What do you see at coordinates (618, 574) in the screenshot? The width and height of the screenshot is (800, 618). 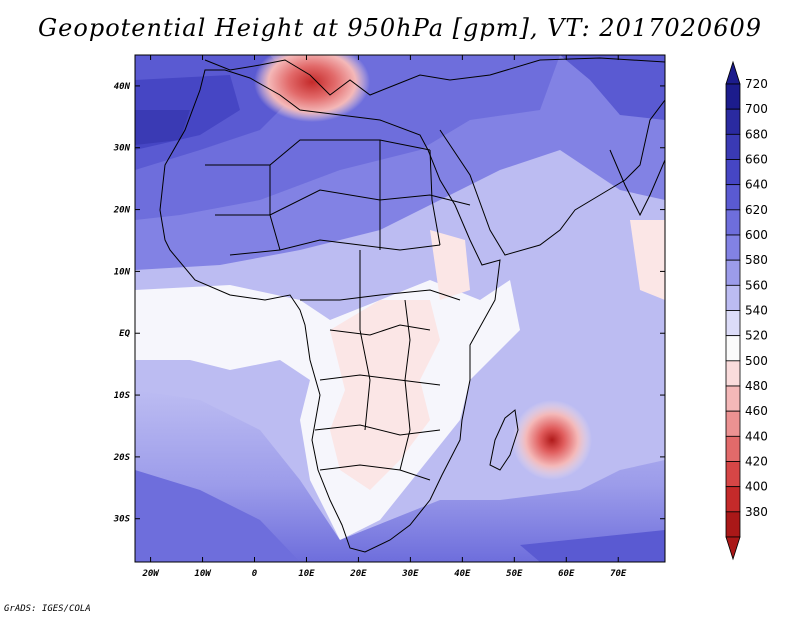 I see `lon-tick-label: 70E` at bounding box center [618, 574].